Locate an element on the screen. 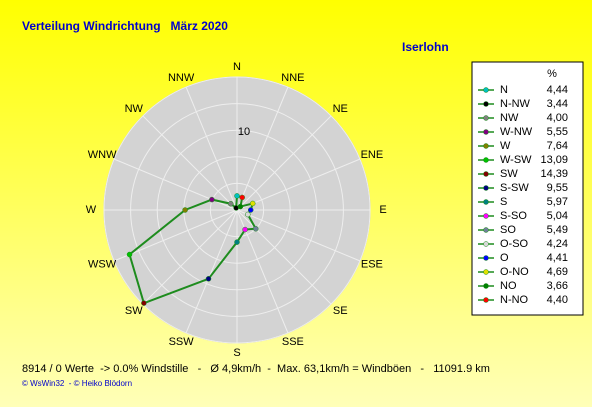 This screenshot has width=592, height=407. axis-label: WNW is located at coordinates (102, 155).